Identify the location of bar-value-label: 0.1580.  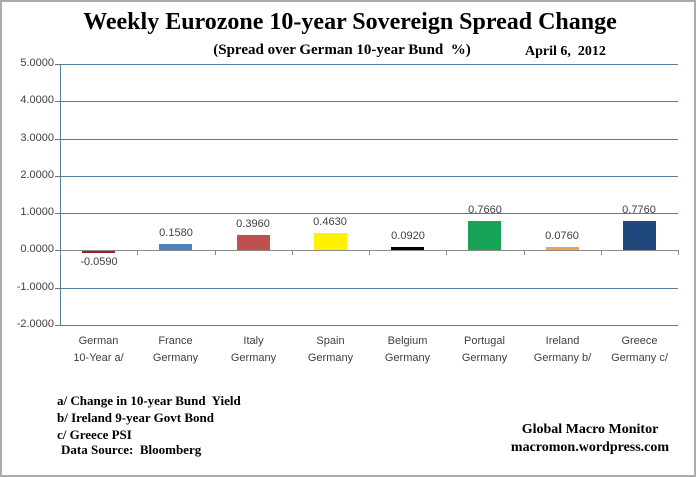
(176, 233).